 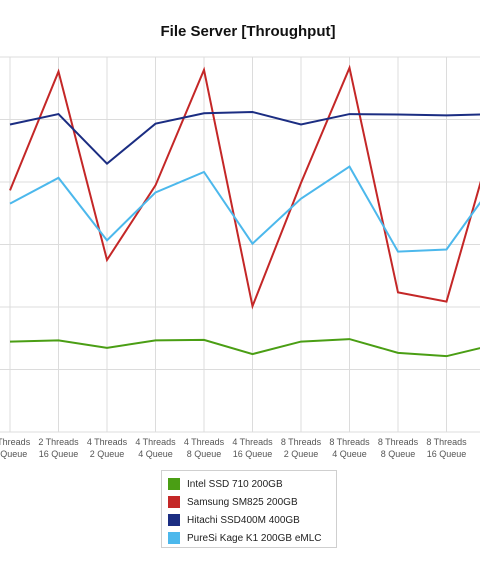 What do you see at coordinates (254, 538) in the screenshot?
I see `legend-label: PureSi Kage K1 200GB eMLC` at bounding box center [254, 538].